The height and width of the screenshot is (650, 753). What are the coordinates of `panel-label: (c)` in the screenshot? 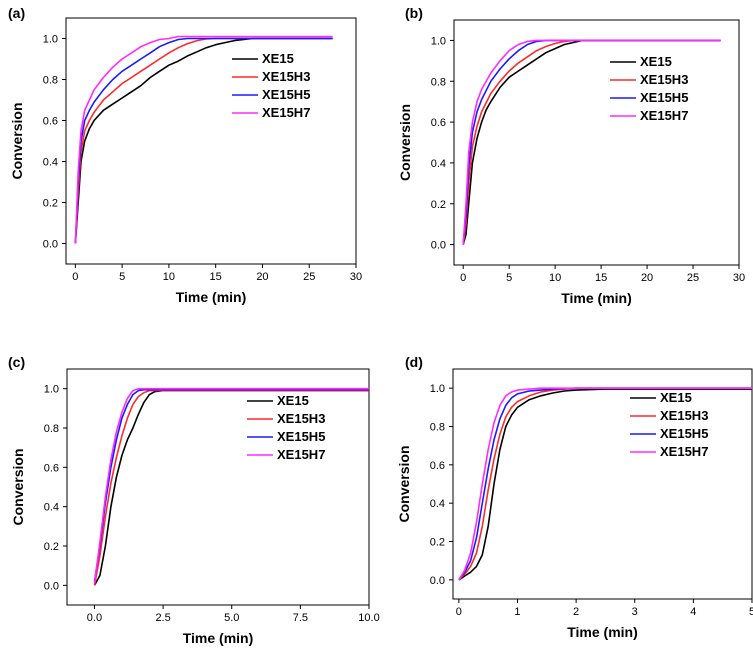 It's located at (16, 362).